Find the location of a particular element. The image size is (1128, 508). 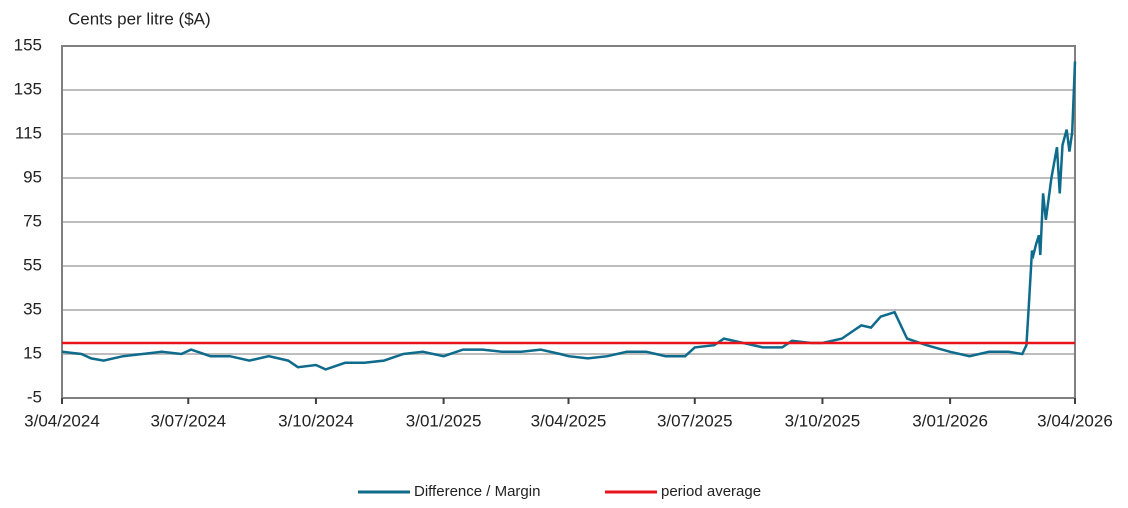

y-tick-label: 15 is located at coordinates (32, 352).